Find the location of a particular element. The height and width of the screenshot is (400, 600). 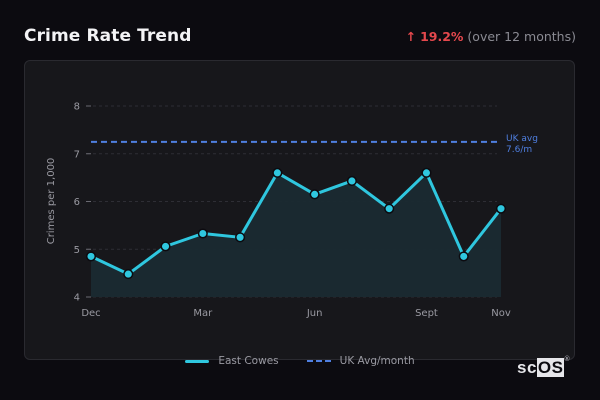

registered-mark-icon: ® is located at coordinates (567, 359).